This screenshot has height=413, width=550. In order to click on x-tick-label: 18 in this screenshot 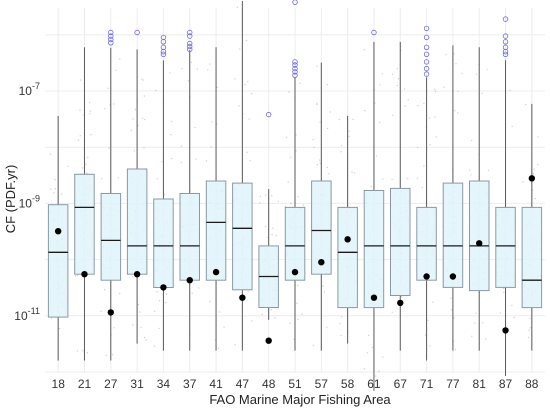, I will do `click(59, 384)`.